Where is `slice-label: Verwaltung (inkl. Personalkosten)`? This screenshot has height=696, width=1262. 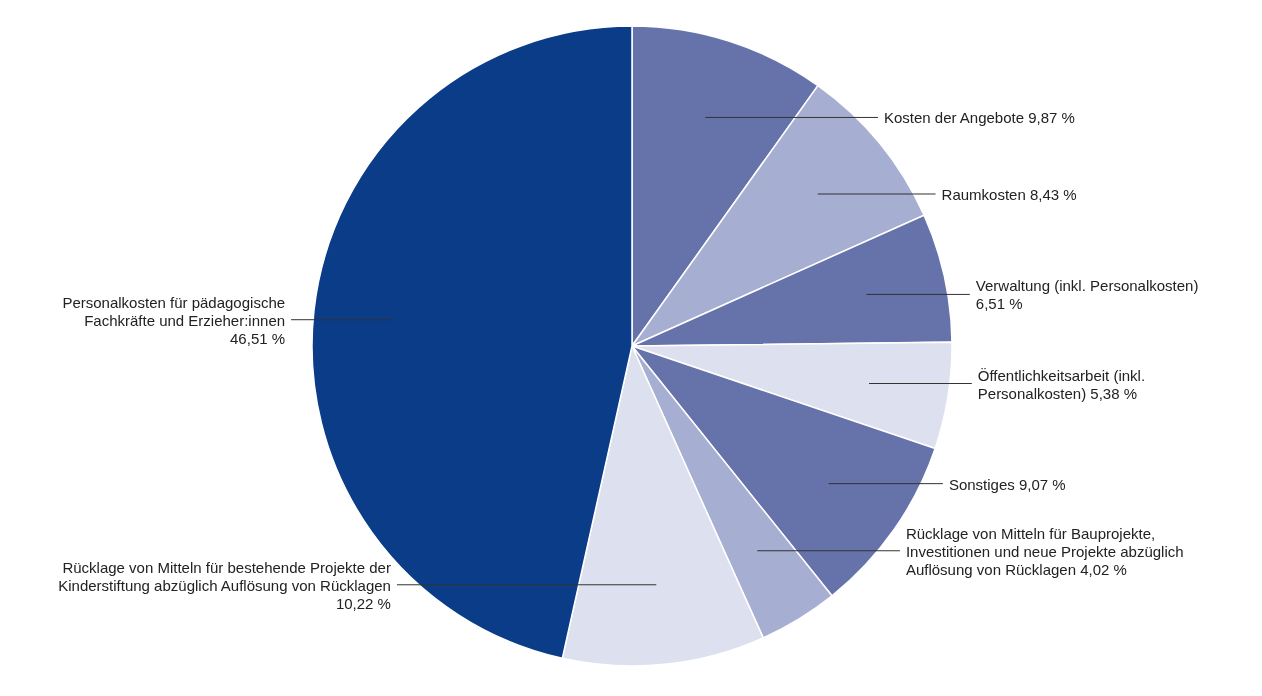 slice-label: Verwaltung (inkl. Personalkosten) is located at coordinates (1087, 285).